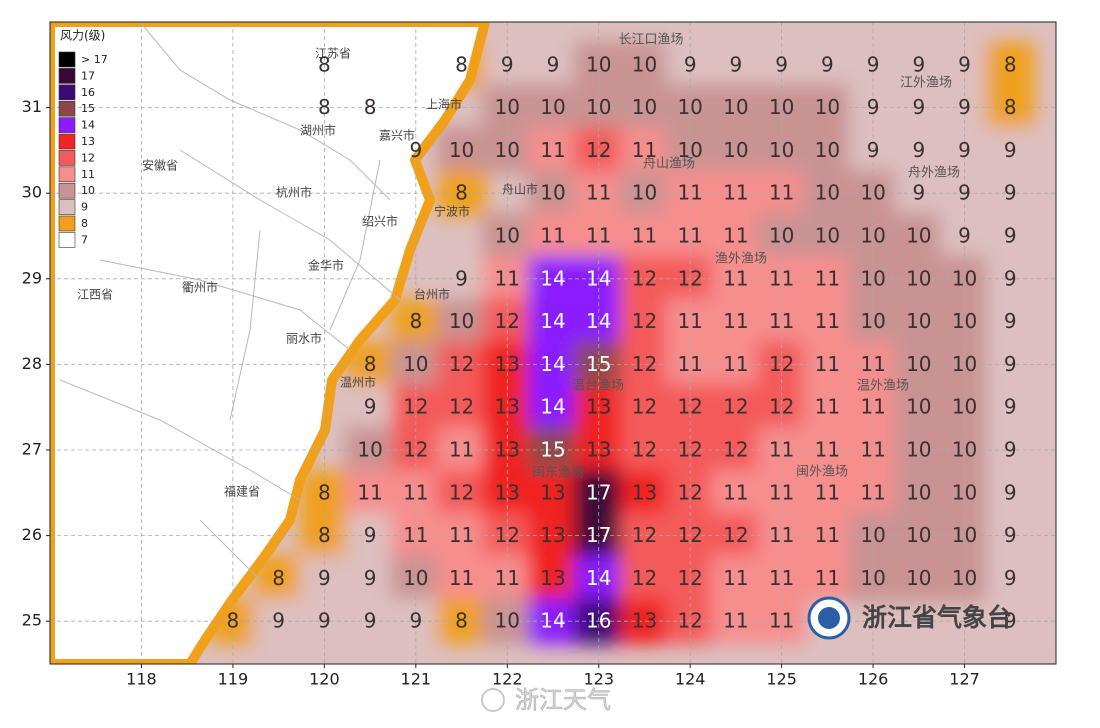 Image resolution: width=1100 pixels, height=728 pixels. I want to click on wind-value: 15, so click(552, 450).